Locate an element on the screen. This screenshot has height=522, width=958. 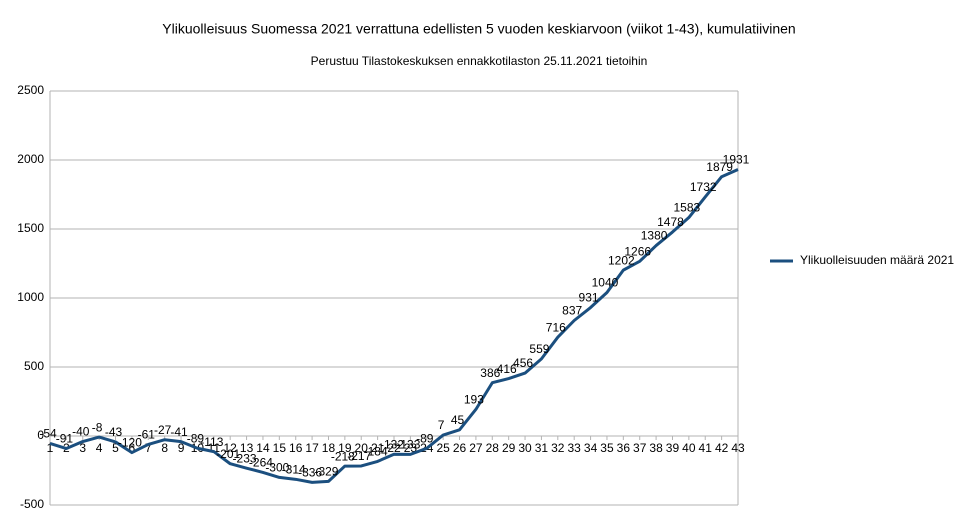
legend-label: Ylikuolleisuuden määrä 2021 is located at coordinates (877, 260).